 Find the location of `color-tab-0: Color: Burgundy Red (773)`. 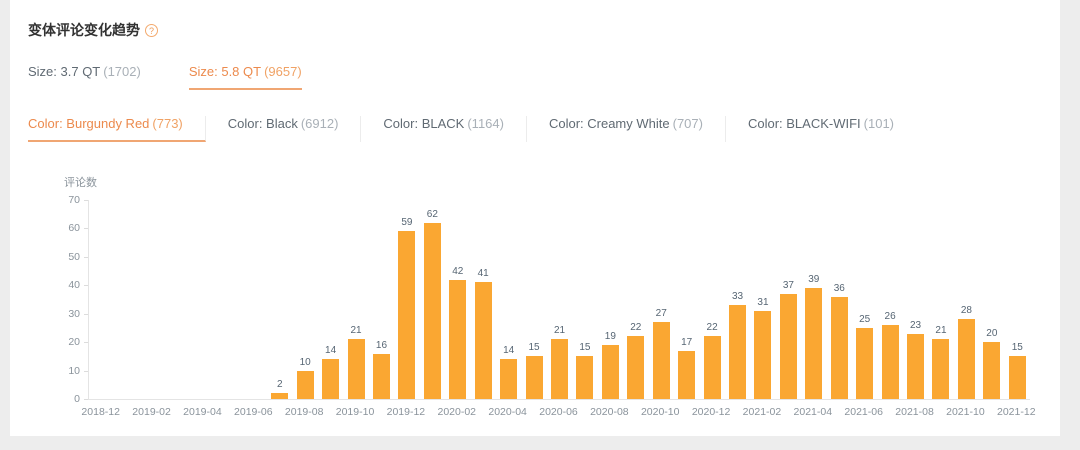

color-tab-0: Color: Burgundy Red (773) is located at coordinates (117, 129).